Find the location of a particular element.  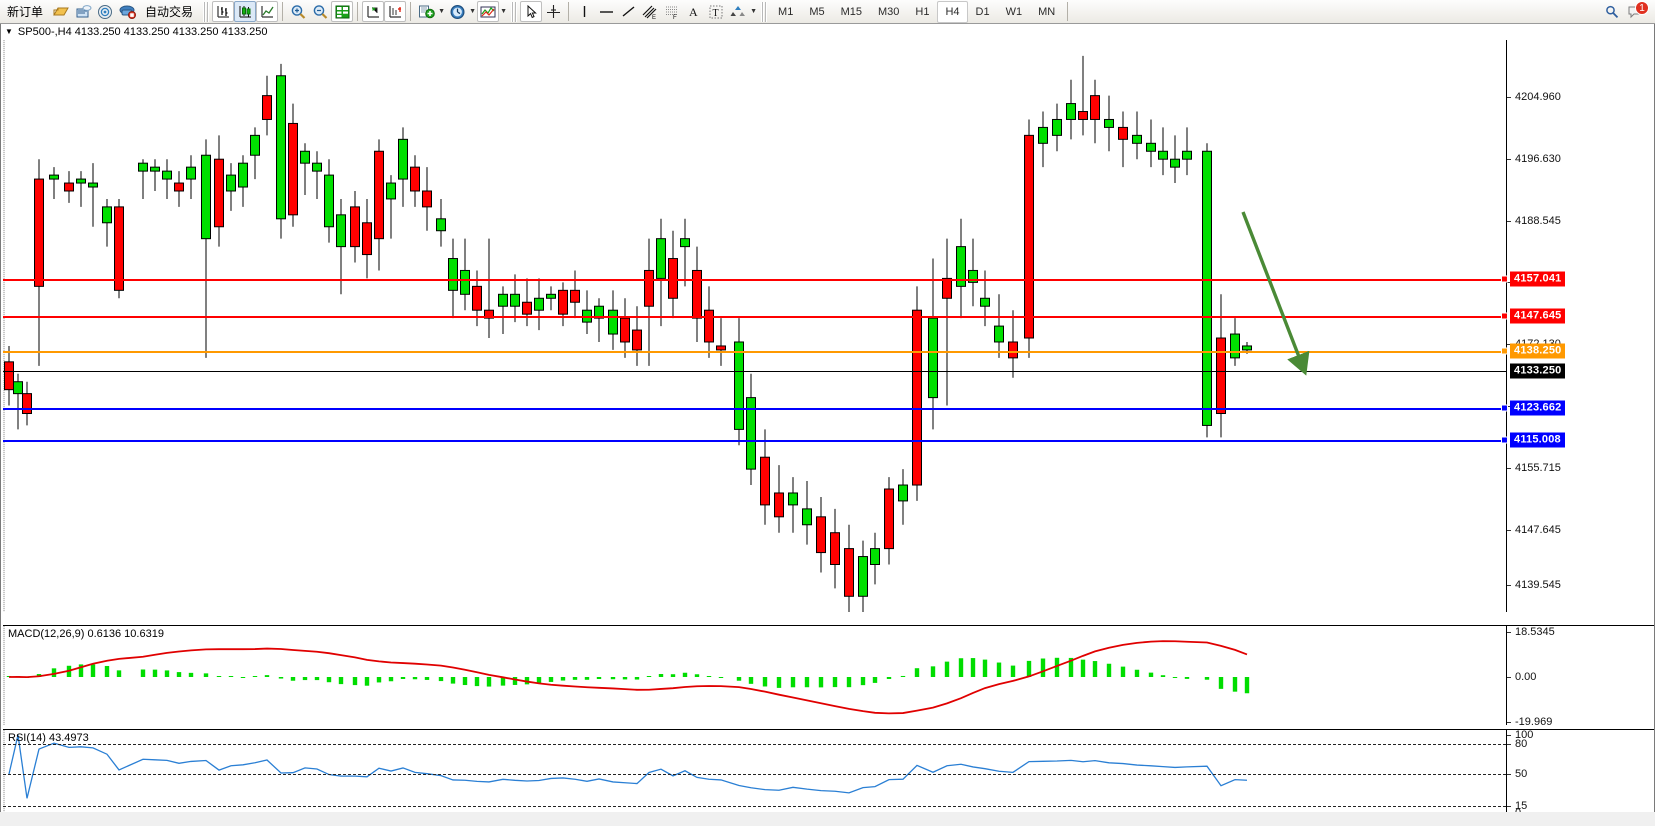

level-line-last-price is located at coordinates (754, 371).